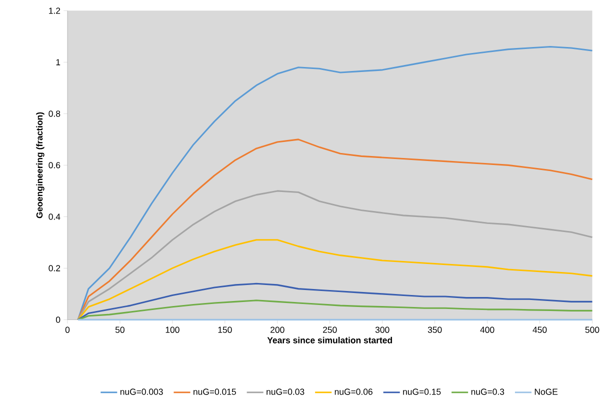 This screenshot has width=601, height=407. I want to click on x-tick-label: 450, so click(539, 329).